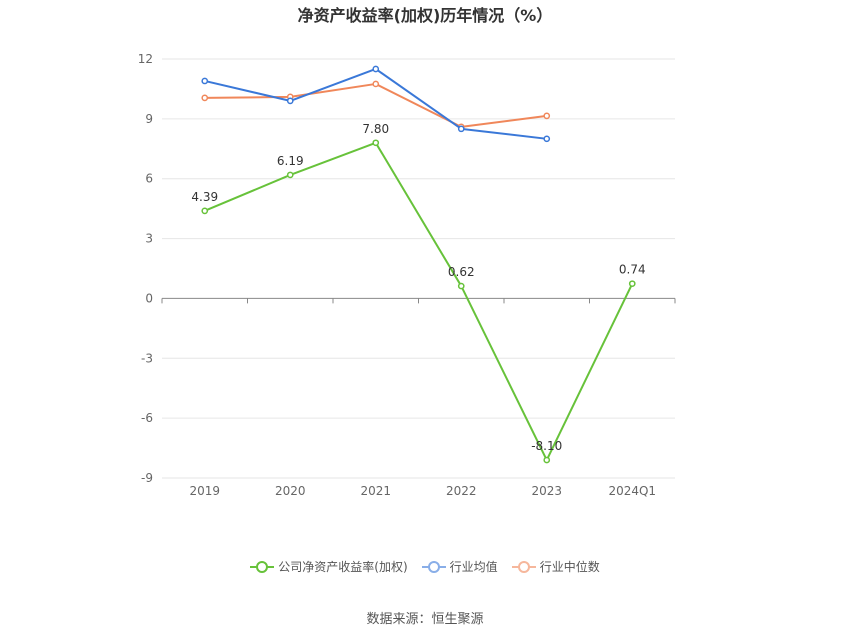  What do you see at coordinates (461, 491) in the screenshot?
I see `x-tick-label: 2022` at bounding box center [461, 491].